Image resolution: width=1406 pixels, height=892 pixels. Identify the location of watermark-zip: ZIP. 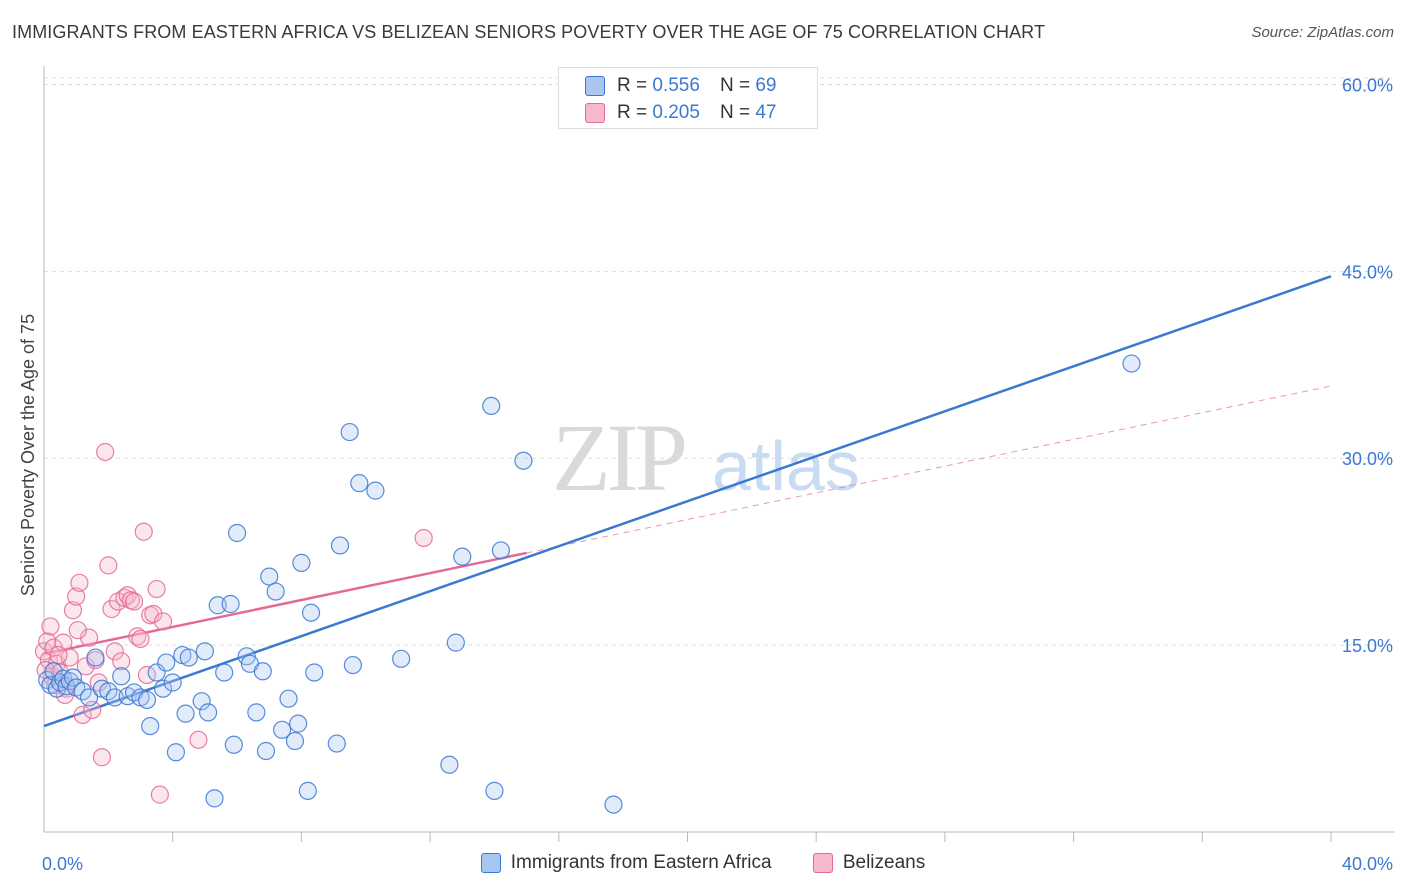
(618, 457).